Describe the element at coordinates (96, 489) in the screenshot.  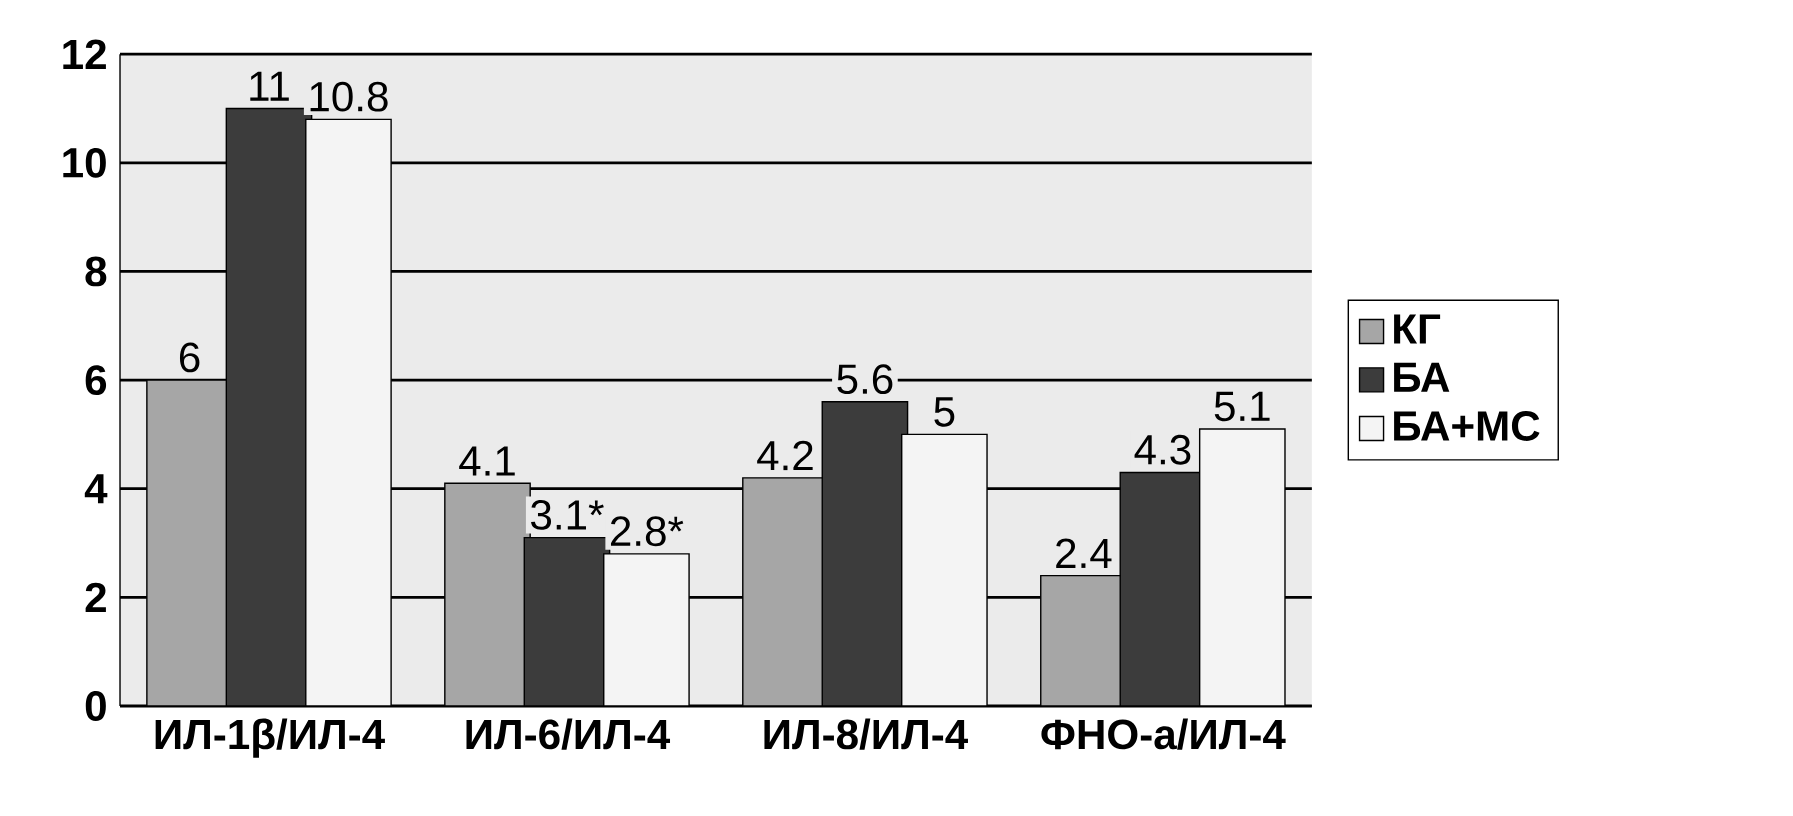
I see `y-tick-label: 4` at that location.